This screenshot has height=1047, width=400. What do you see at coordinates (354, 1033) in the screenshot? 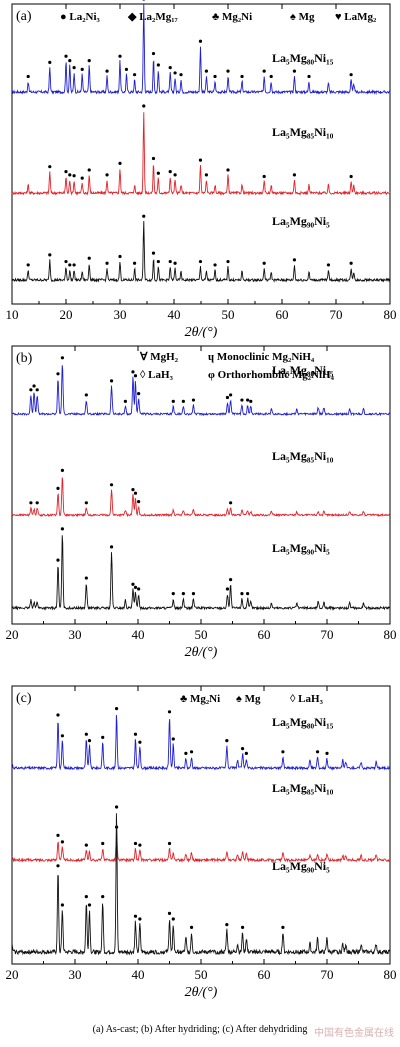
I see `watermark-text: 中国有色金属在线` at bounding box center [354, 1033].